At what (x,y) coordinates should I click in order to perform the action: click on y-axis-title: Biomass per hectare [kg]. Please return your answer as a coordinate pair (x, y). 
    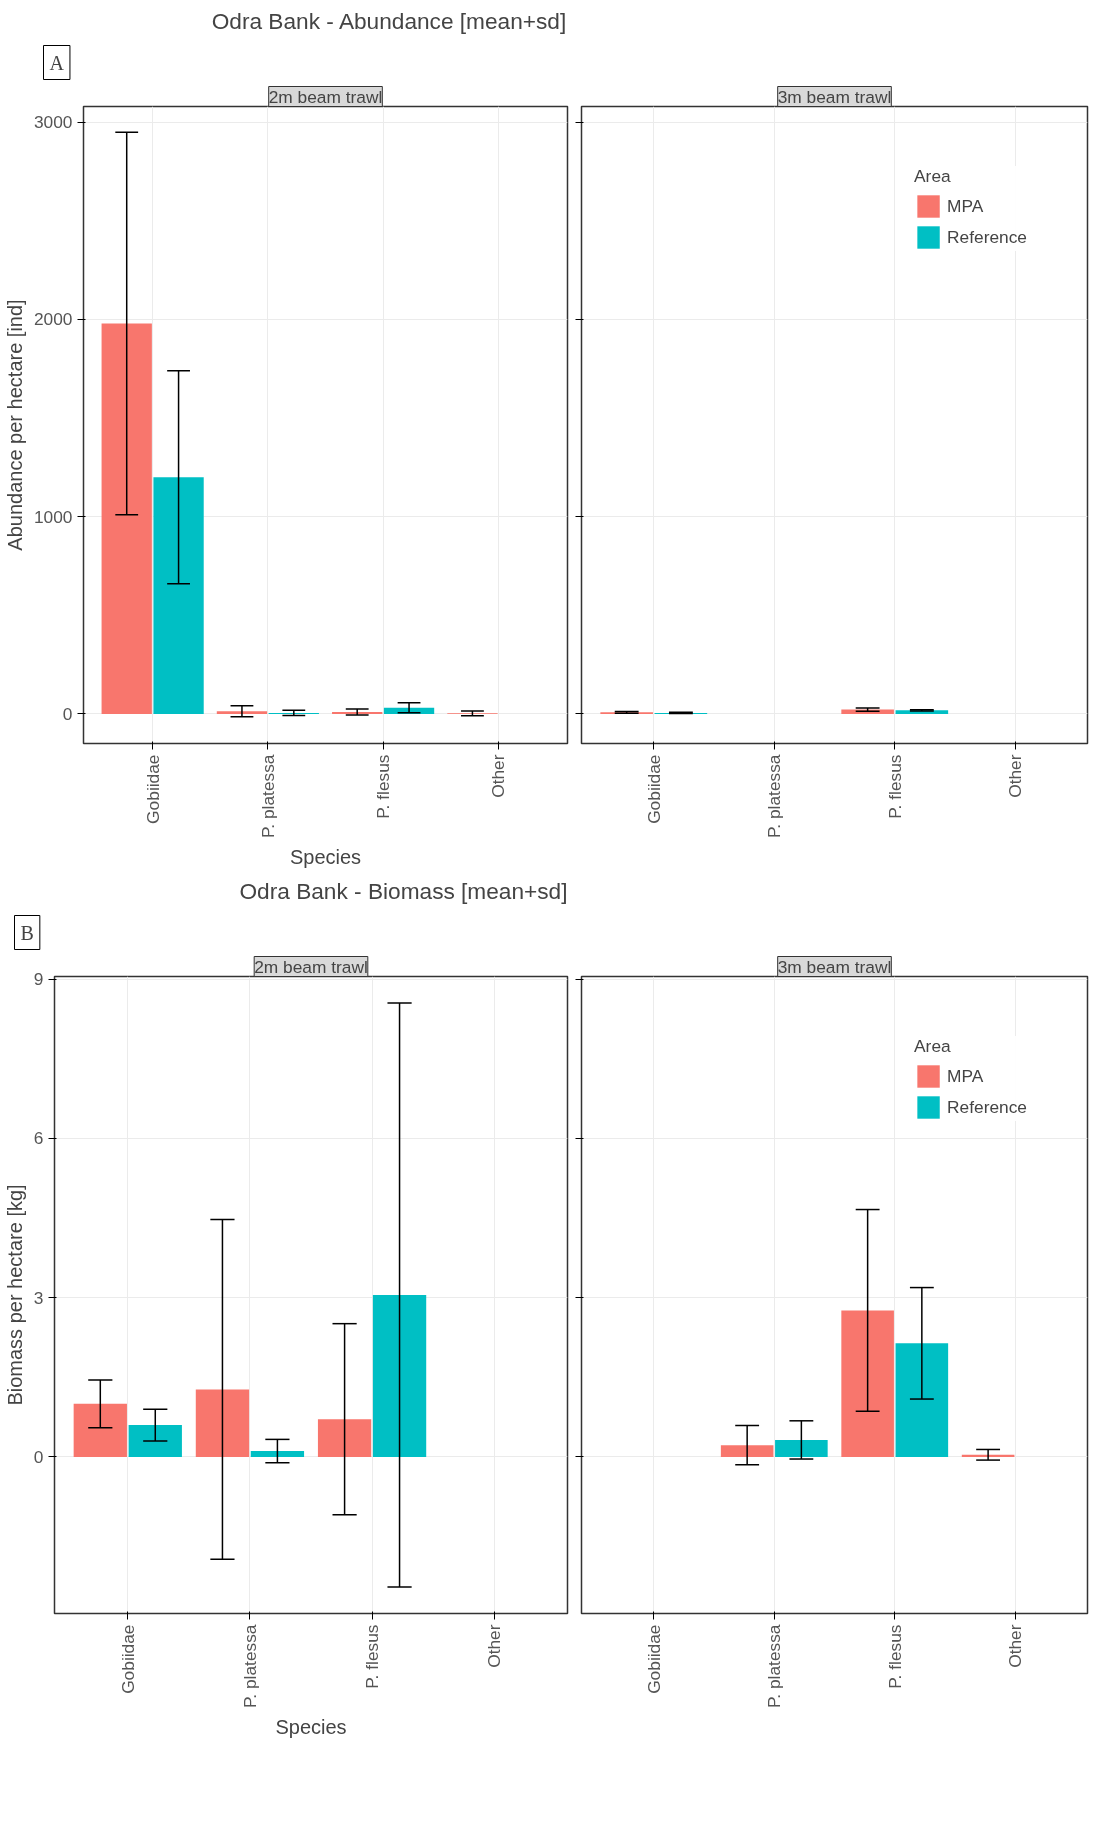
    Looking at the image, I should click on (14, 1295).